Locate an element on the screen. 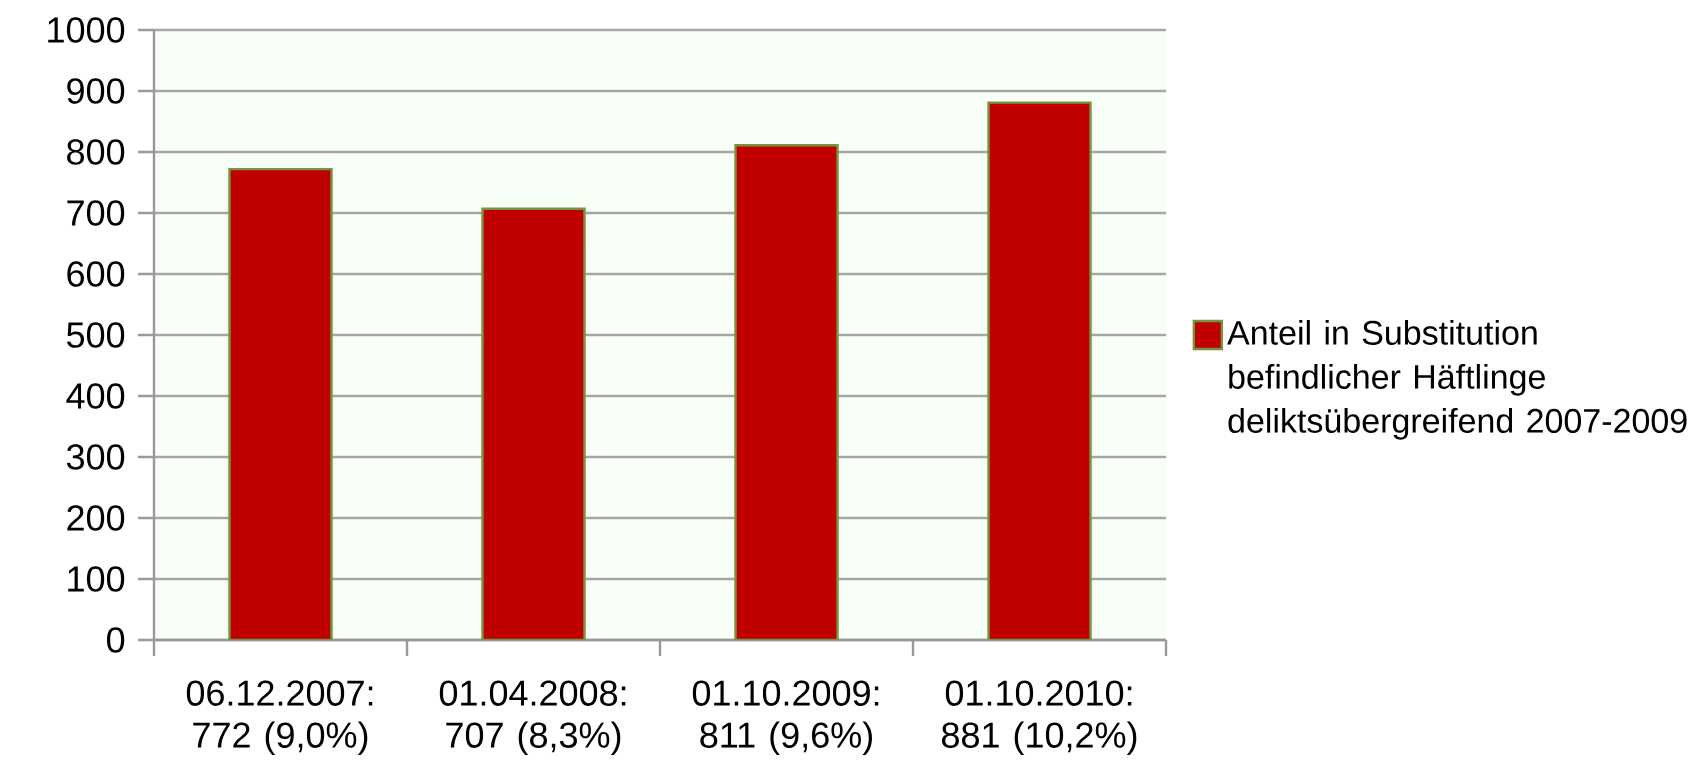 The width and height of the screenshot is (1690, 782). x-tick-label: 01.04.2008: 707 (8,3%) is located at coordinates (532, 717).